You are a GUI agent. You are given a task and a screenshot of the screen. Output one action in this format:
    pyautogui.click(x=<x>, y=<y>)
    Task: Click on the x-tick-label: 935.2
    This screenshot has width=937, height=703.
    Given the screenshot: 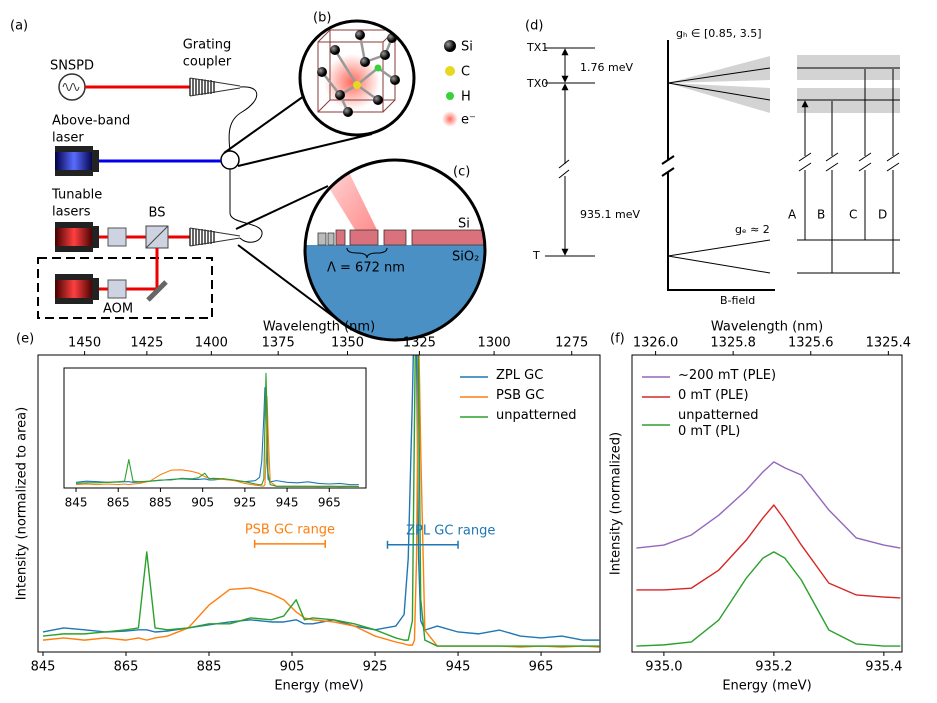 What is the action you would take?
    pyautogui.click(x=773, y=667)
    